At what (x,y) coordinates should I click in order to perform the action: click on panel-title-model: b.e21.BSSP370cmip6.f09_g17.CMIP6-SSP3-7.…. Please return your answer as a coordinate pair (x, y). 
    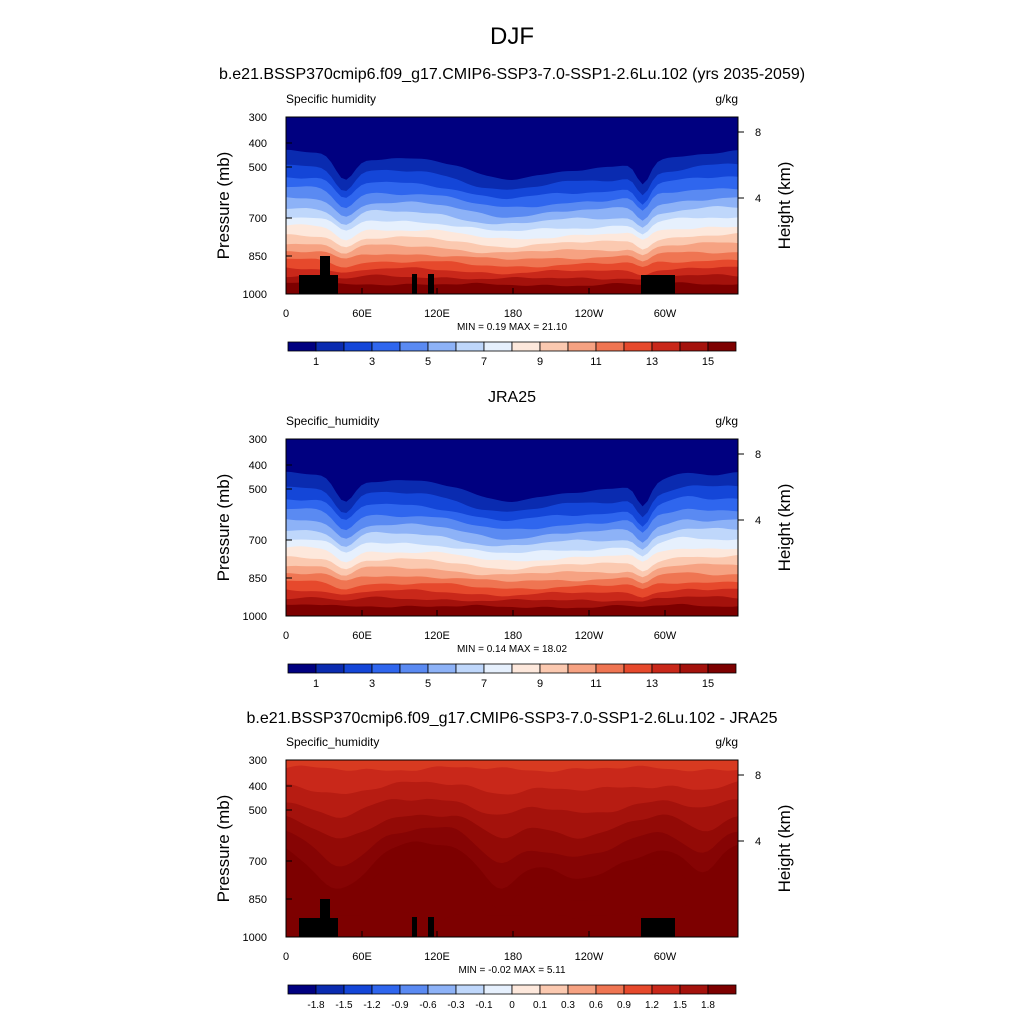
    Looking at the image, I should click on (512, 74).